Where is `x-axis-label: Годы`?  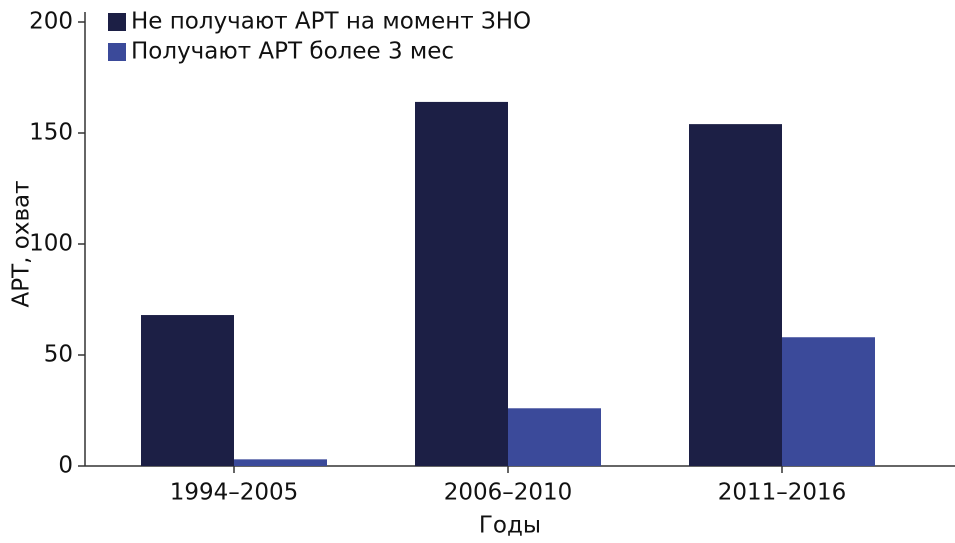
x-axis-label: Годы is located at coordinates (510, 526).